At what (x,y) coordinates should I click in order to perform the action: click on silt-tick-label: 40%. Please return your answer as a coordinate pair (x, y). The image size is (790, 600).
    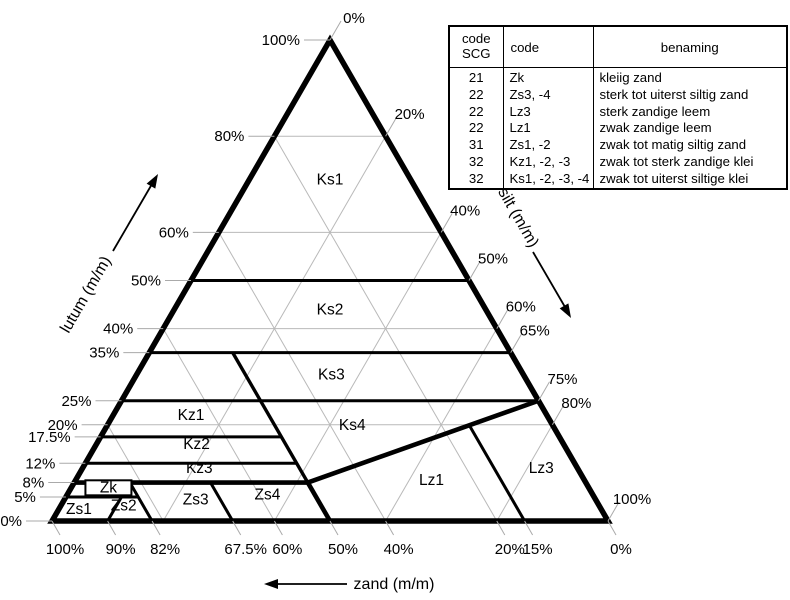
    Looking at the image, I should click on (465, 210).